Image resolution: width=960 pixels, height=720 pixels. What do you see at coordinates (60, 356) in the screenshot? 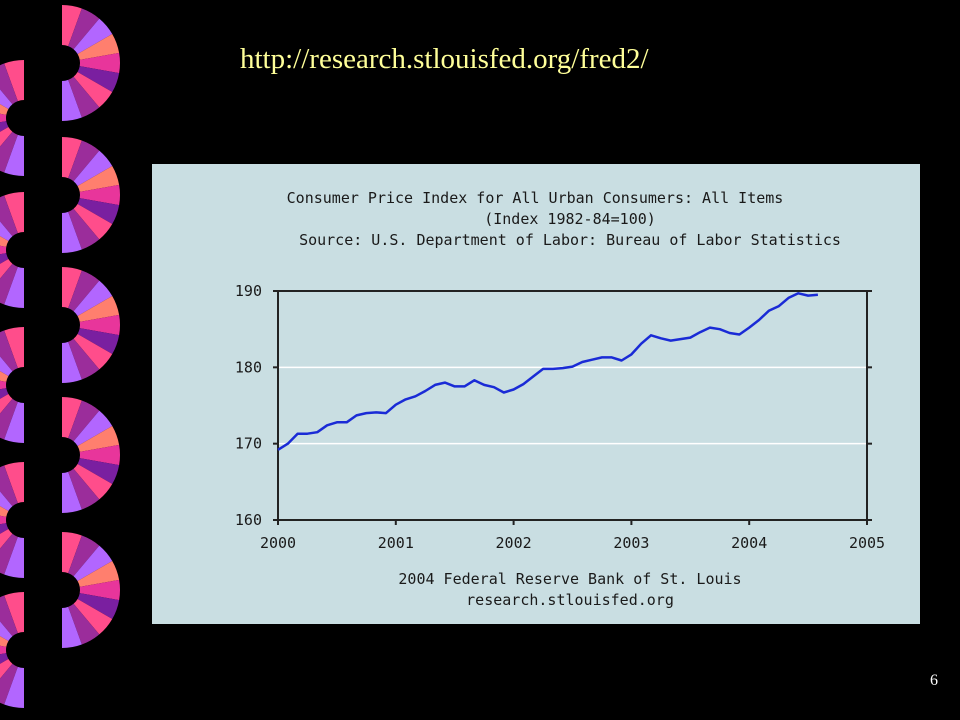
I see `decorative-fan-border` at bounding box center [60, 356].